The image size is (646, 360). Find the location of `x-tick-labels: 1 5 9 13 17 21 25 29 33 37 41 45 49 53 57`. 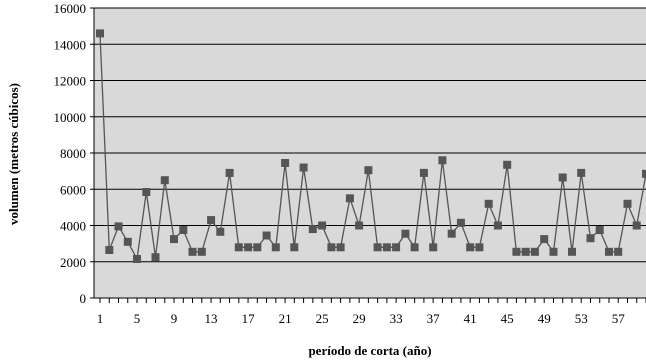

x-tick-labels: 1 5 9 13 17 21 25 29 33 37 41 45 49 53 57 is located at coordinates (361, 318).